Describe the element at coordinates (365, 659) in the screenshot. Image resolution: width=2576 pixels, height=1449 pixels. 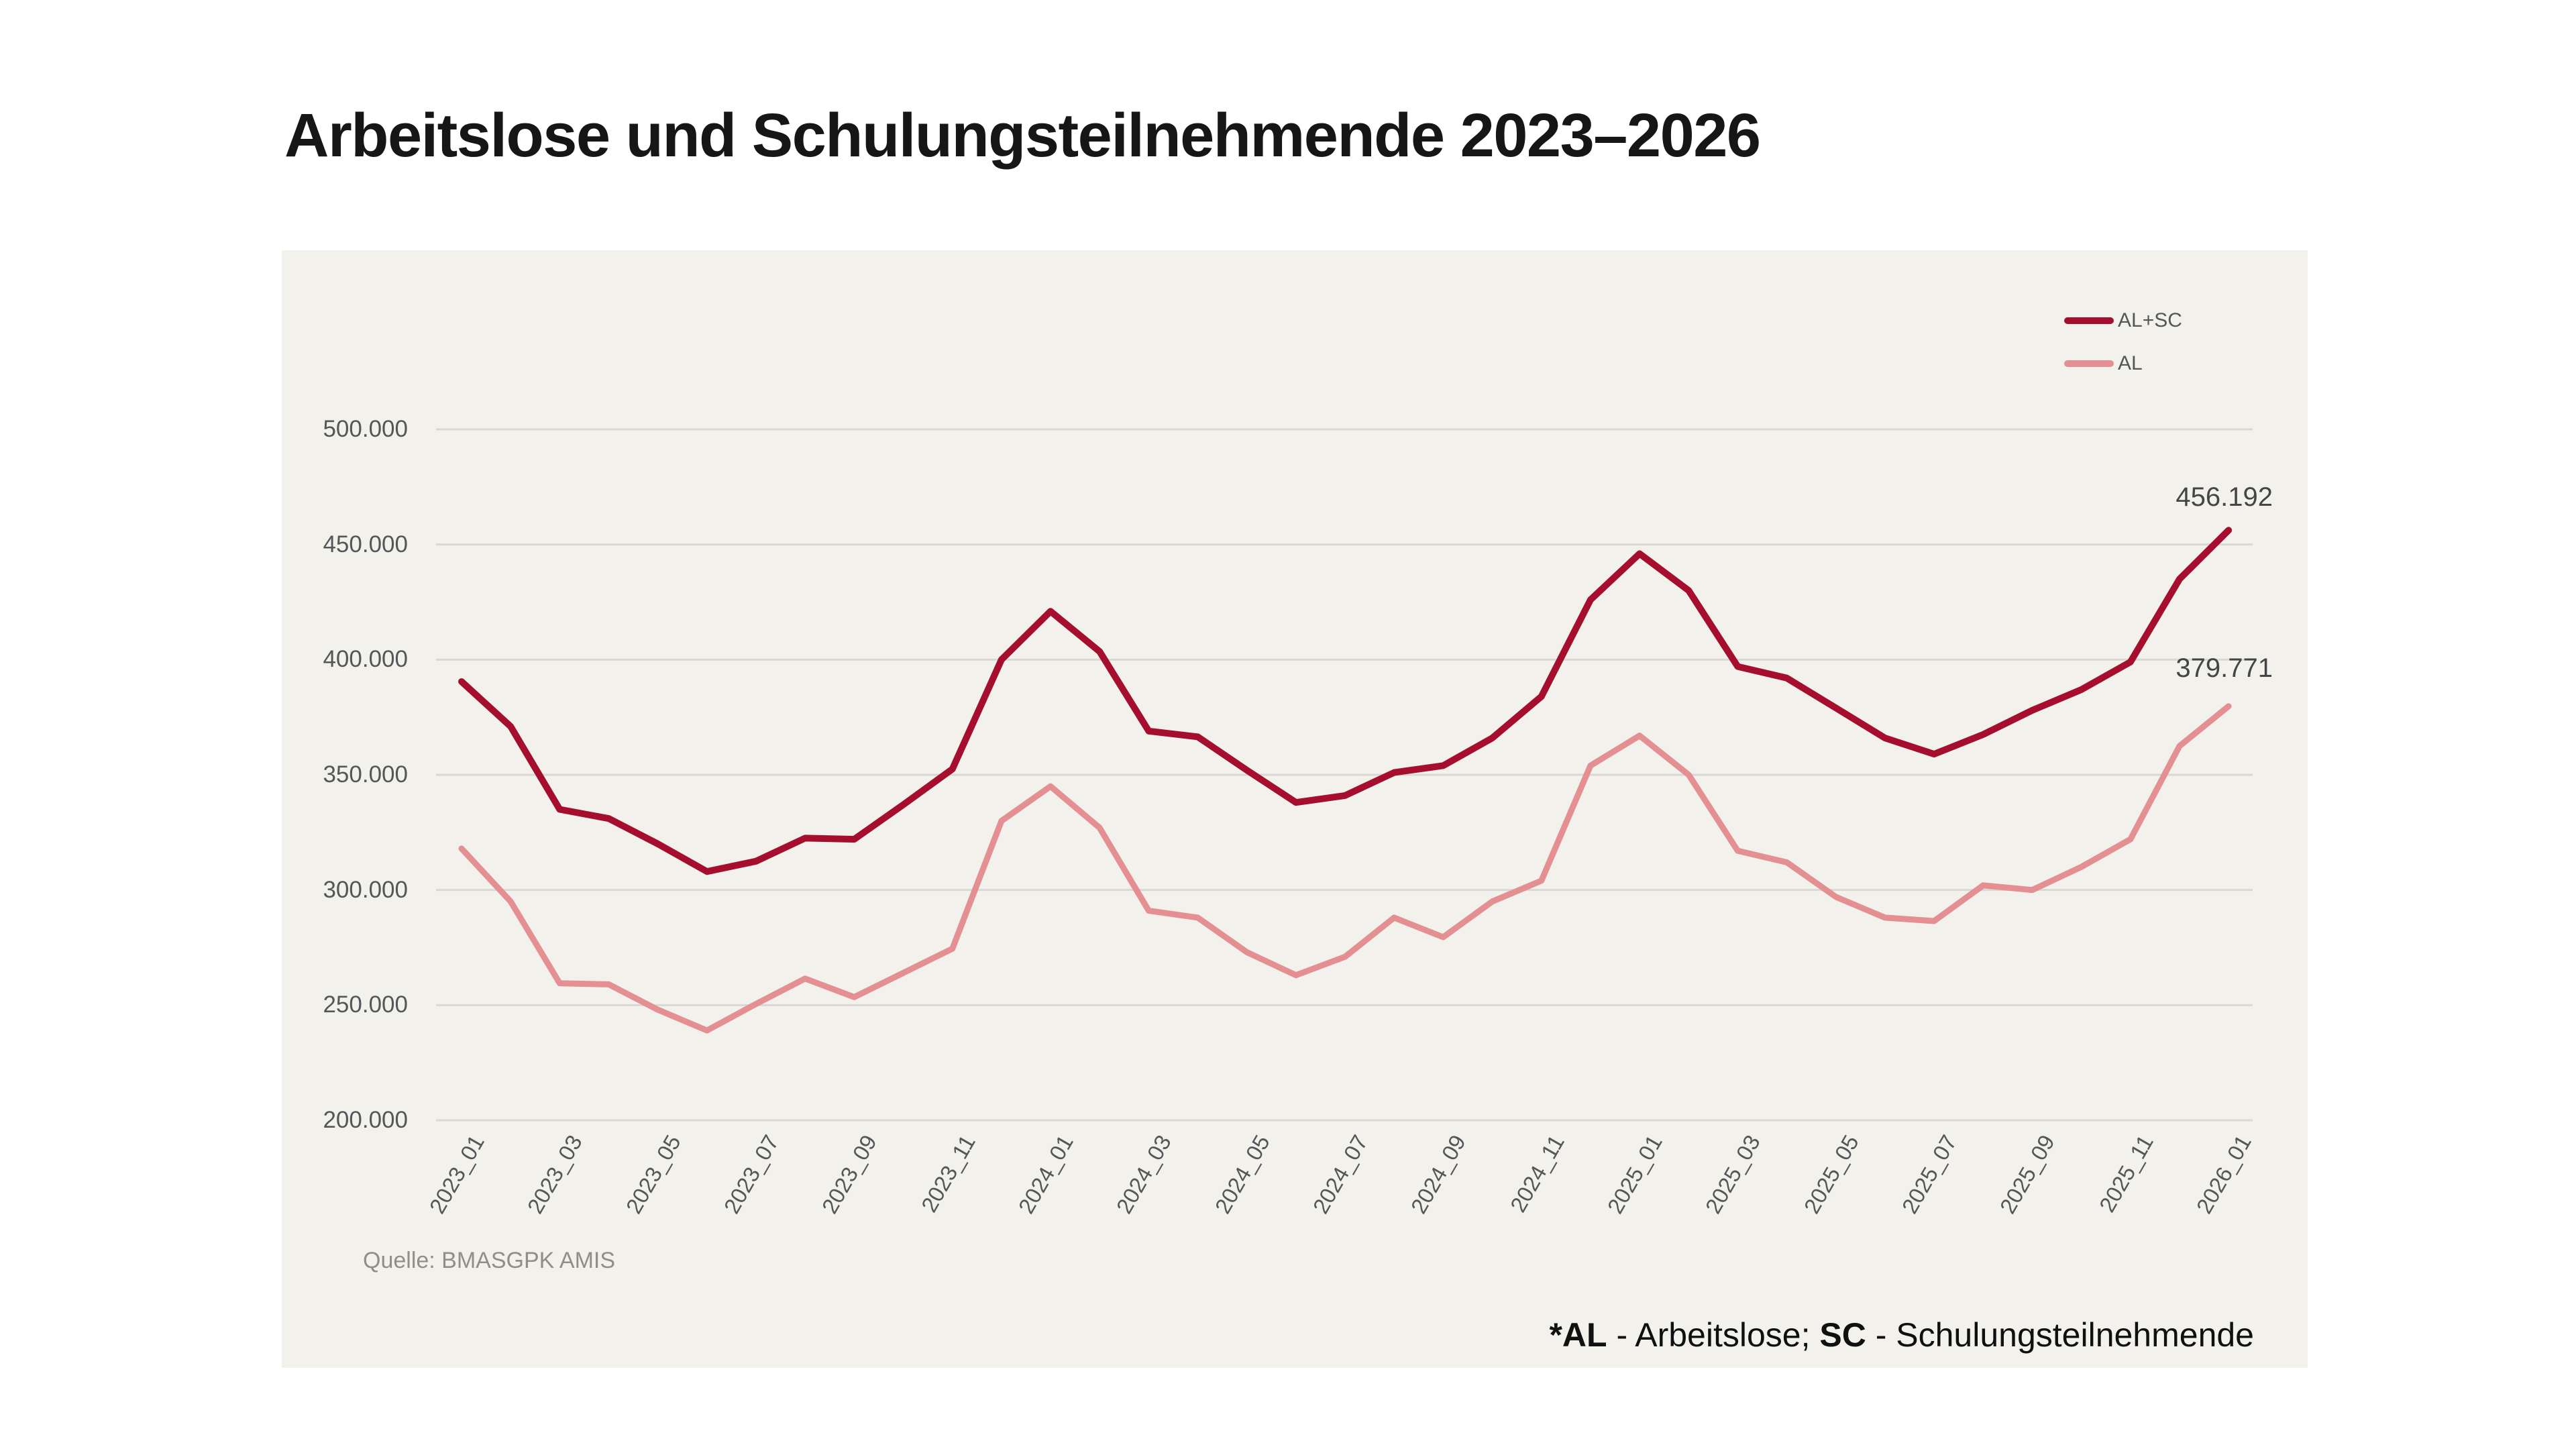
I see `y-tick-label: 400.000` at that location.